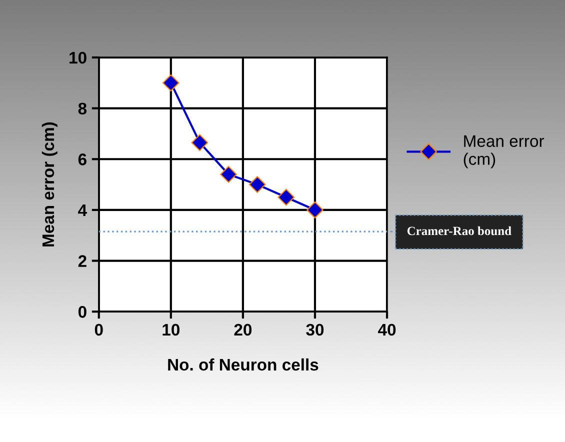  Describe the element at coordinates (387, 330) in the screenshot. I see `x-tick-label: 40` at that location.